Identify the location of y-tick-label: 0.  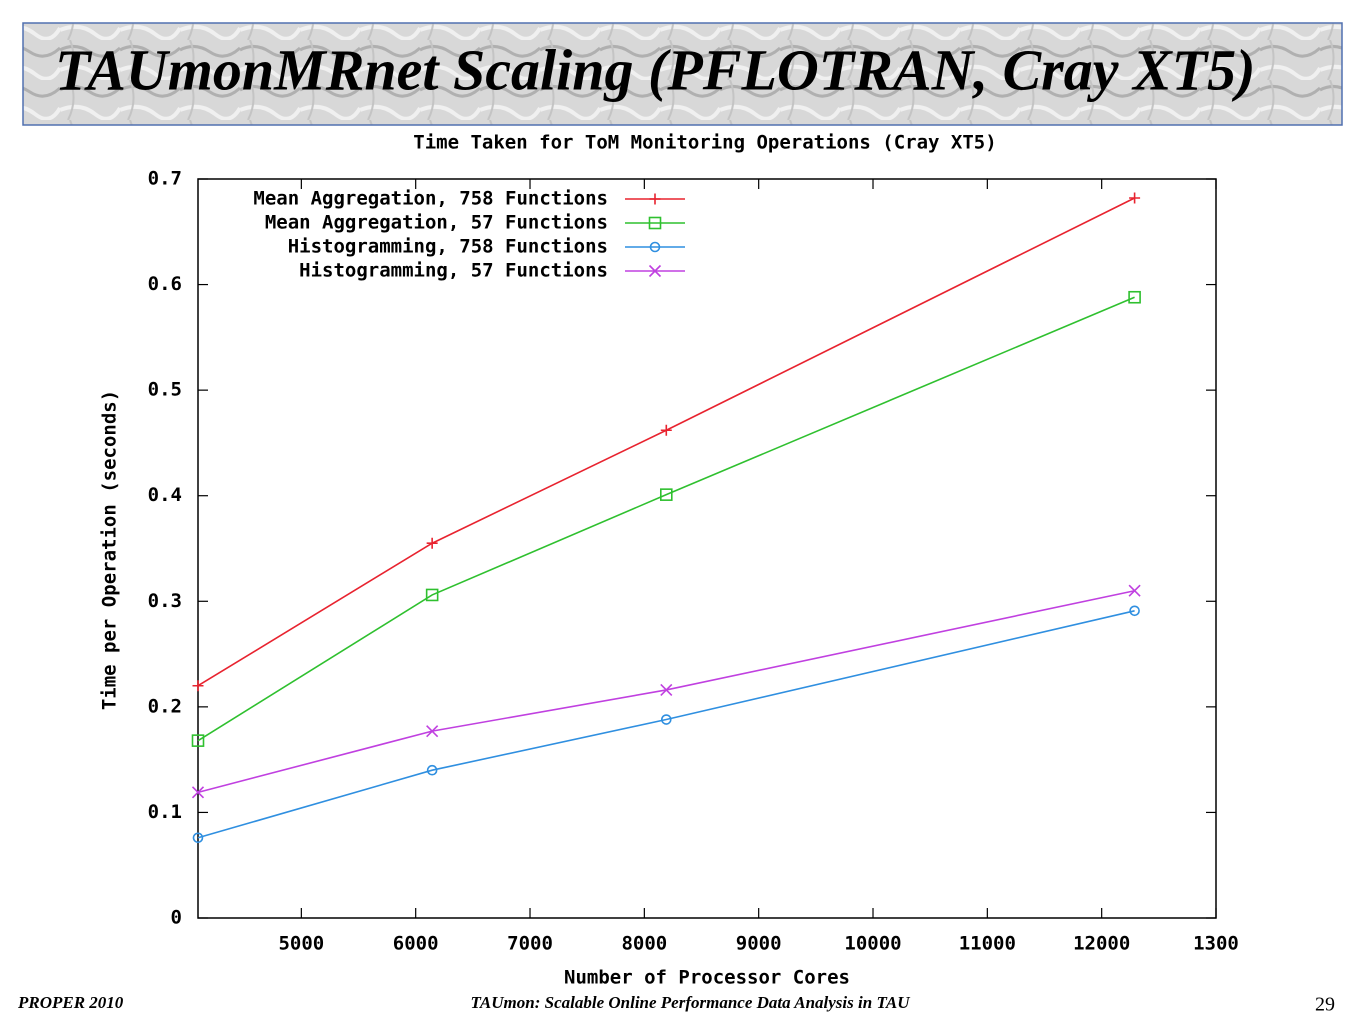
(176, 918).